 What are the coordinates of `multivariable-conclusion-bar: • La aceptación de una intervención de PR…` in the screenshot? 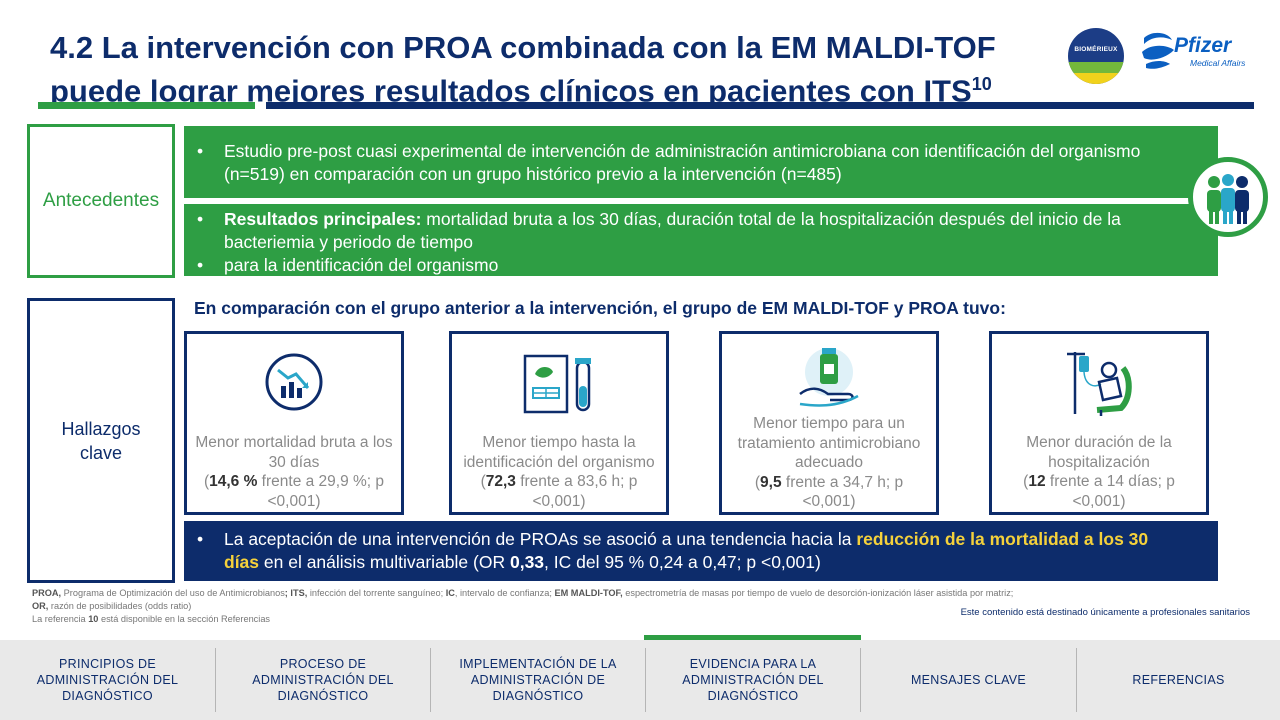 It's located at (701, 551).